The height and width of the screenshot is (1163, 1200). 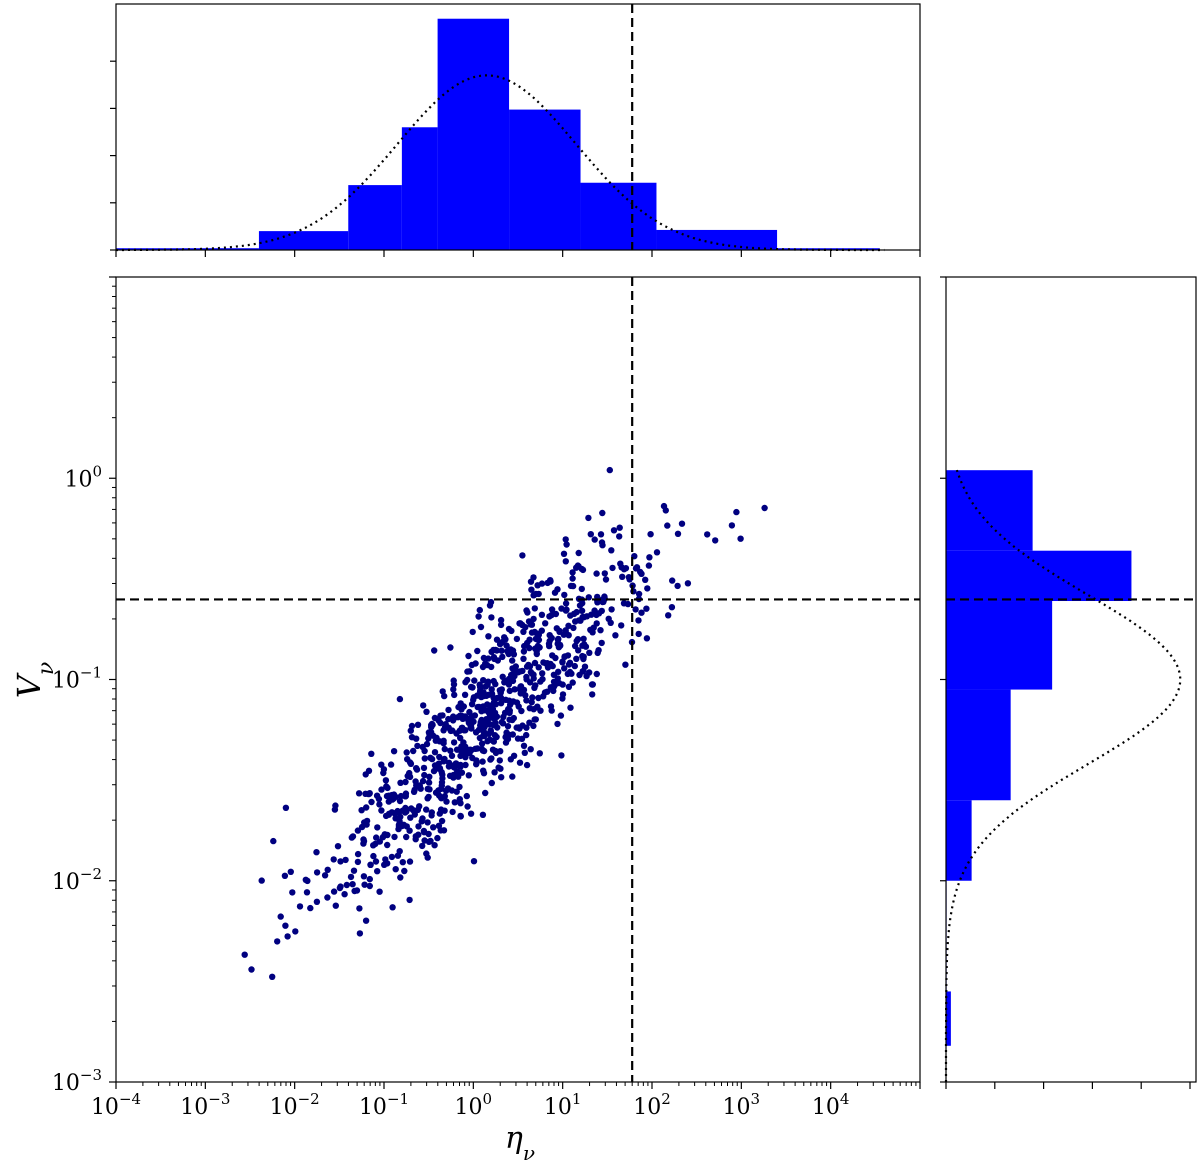 I want to click on top-histogram-bar, so click(x=187, y=249).